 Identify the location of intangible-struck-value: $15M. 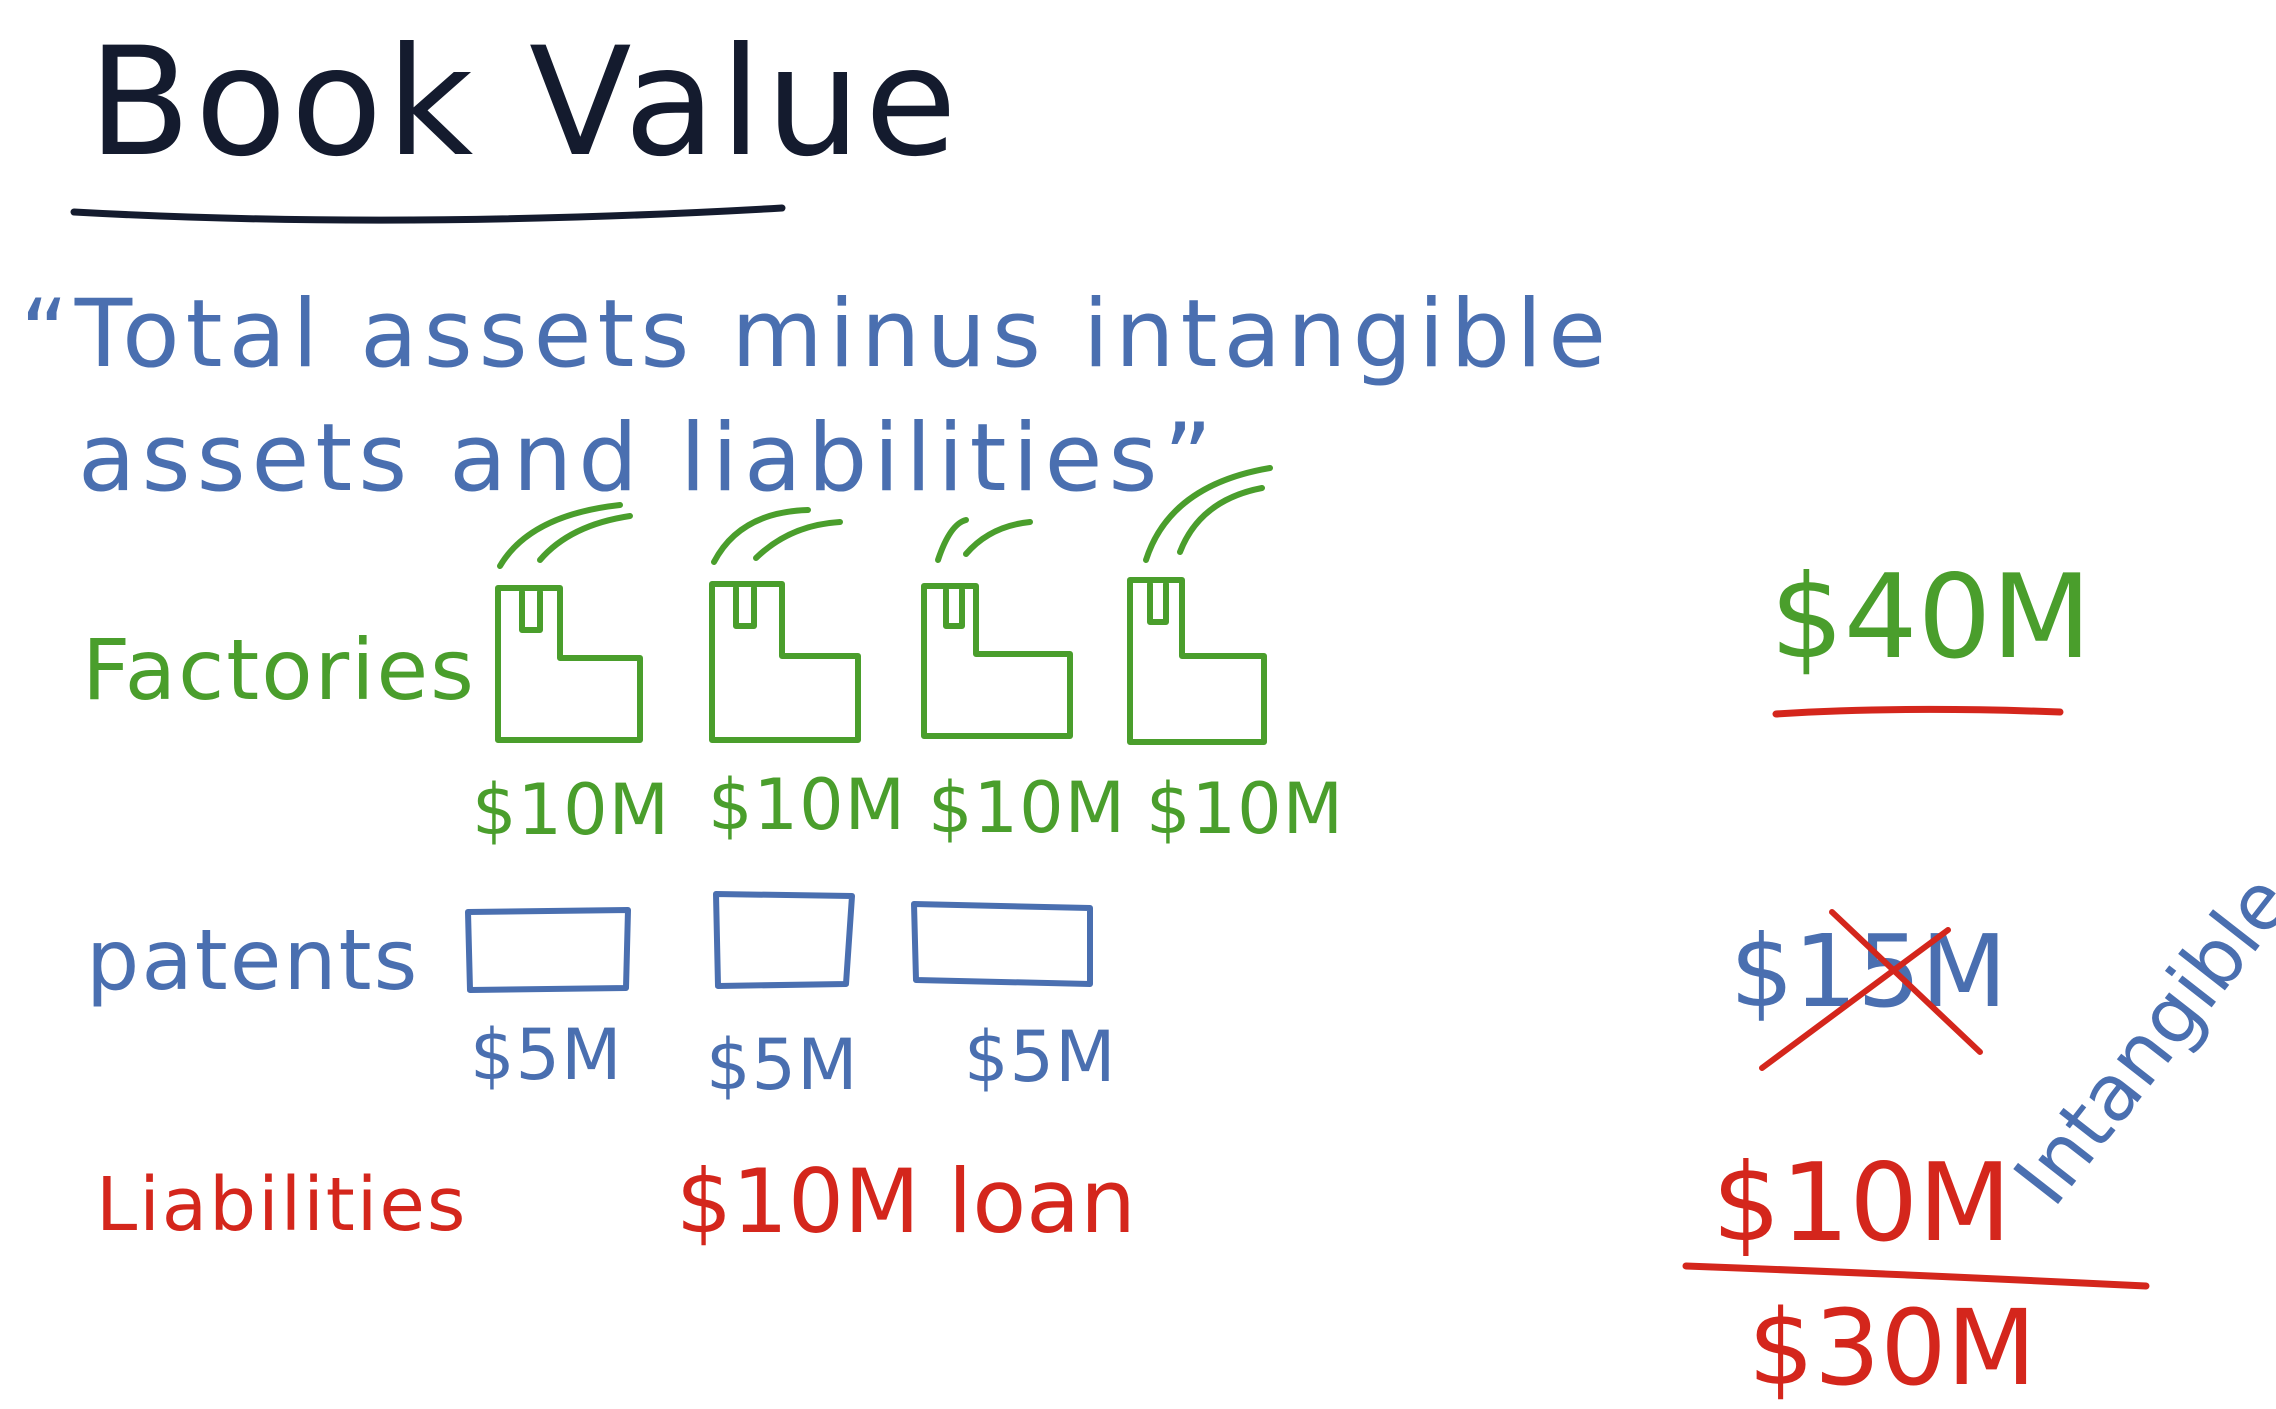
(1869, 971).